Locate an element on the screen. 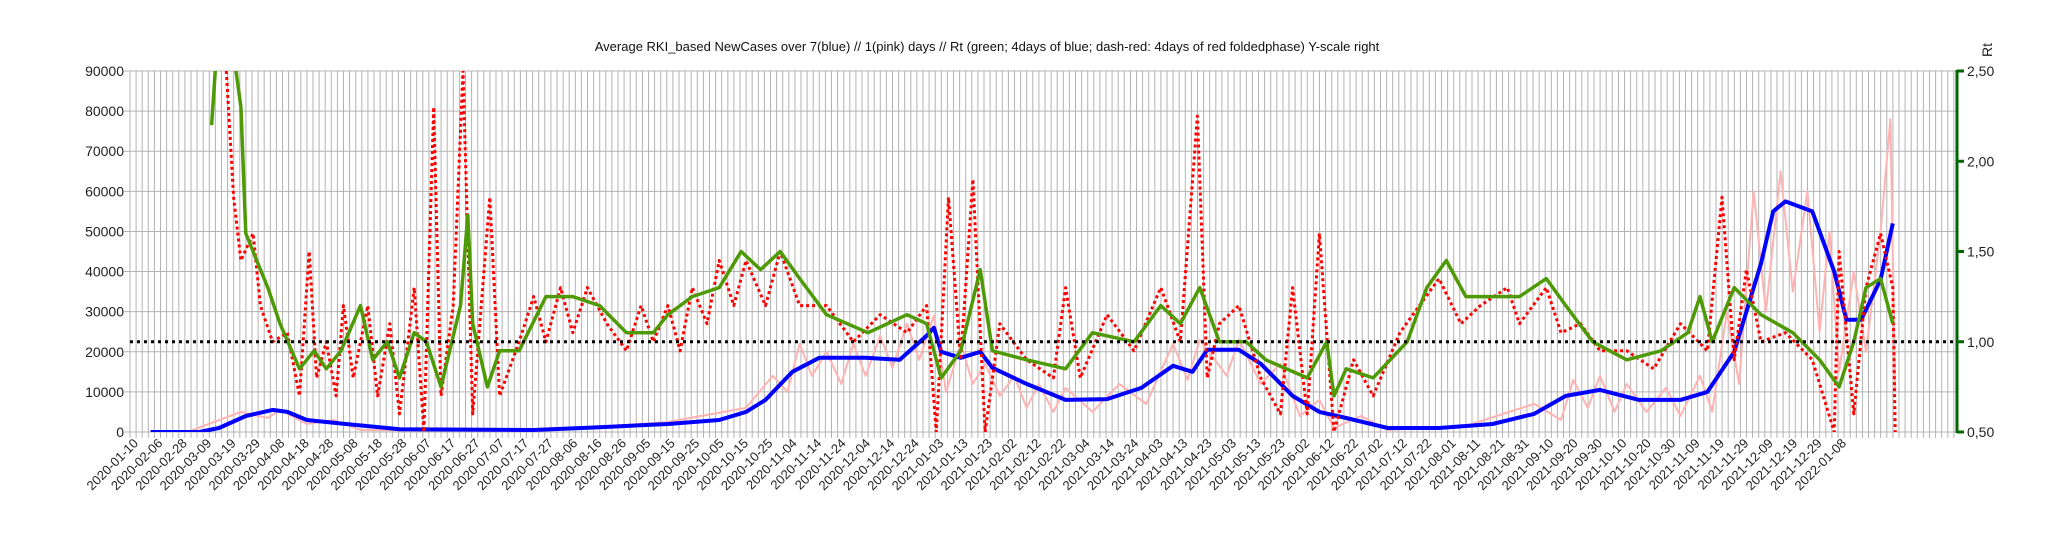  y-left-tick-label: 10000 is located at coordinates (104, 392).